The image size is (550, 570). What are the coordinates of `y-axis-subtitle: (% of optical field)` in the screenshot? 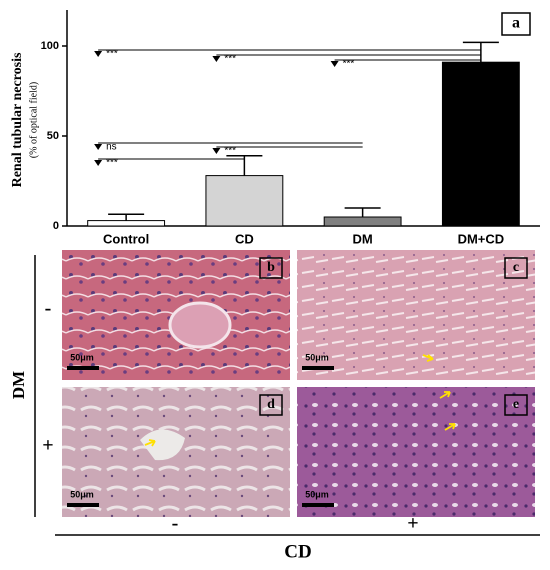 It's located at (33, 120).